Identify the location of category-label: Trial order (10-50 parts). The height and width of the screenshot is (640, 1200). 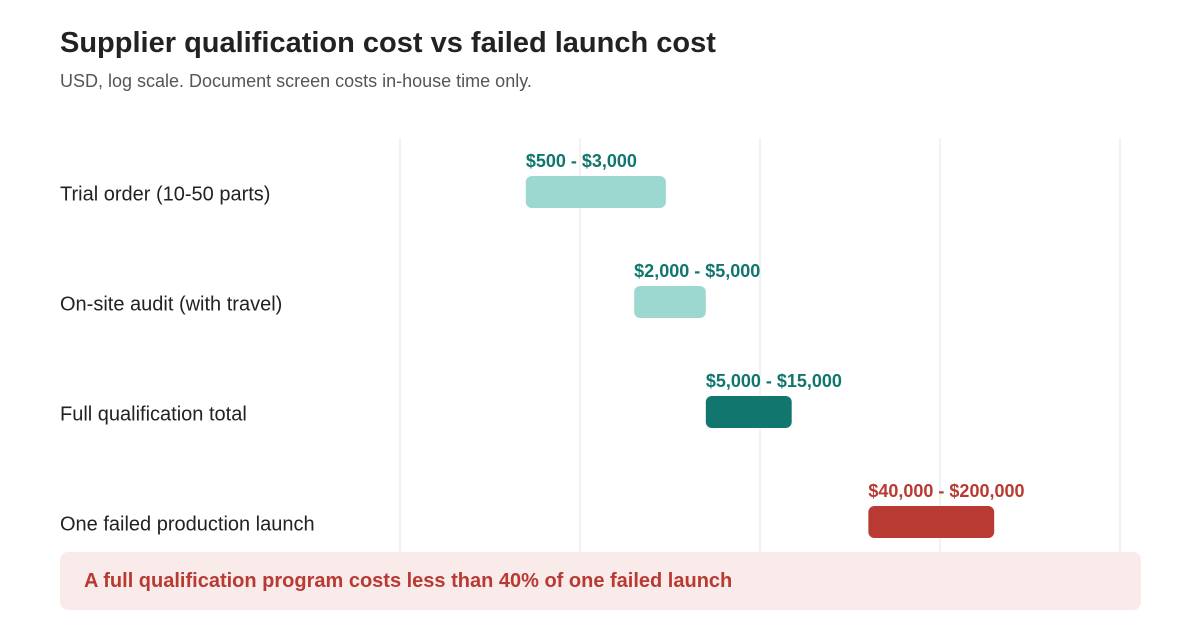
(165, 194).